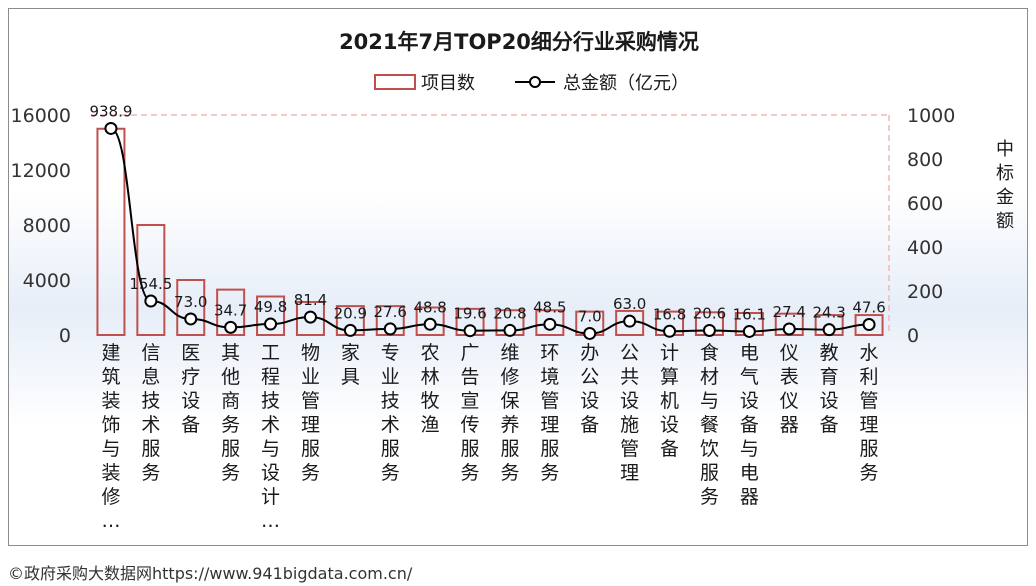 The width and height of the screenshot is (1036, 586). Describe the element at coordinates (590, 316) in the screenshot. I see `data-label: 7.0` at that location.